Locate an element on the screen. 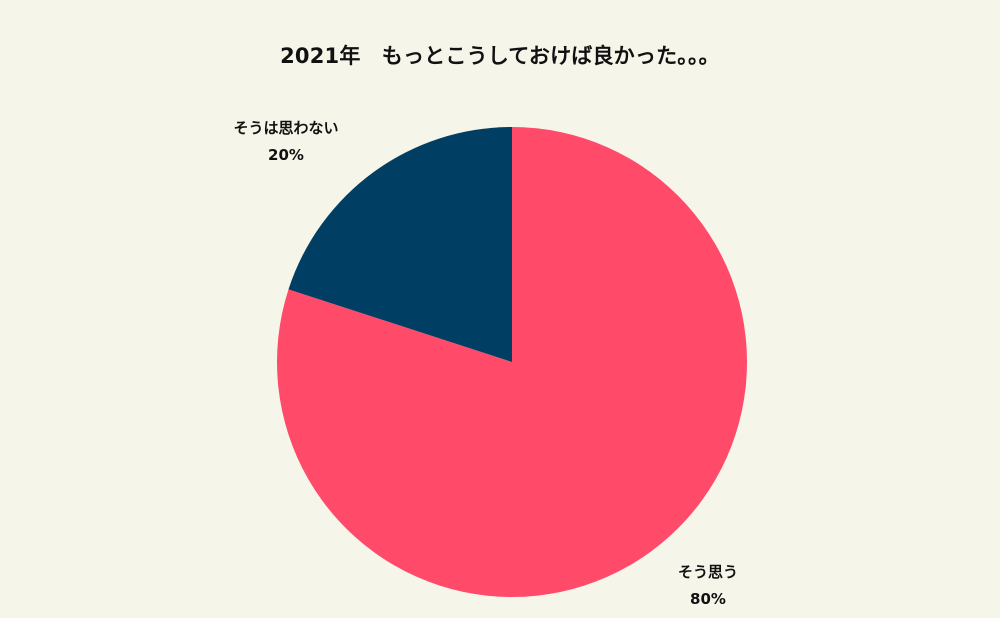 Image resolution: width=1000 pixels, height=618 pixels. chart-title: 2021年 もっとこうしておけば良かった。。。 is located at coordinates (500, 56).